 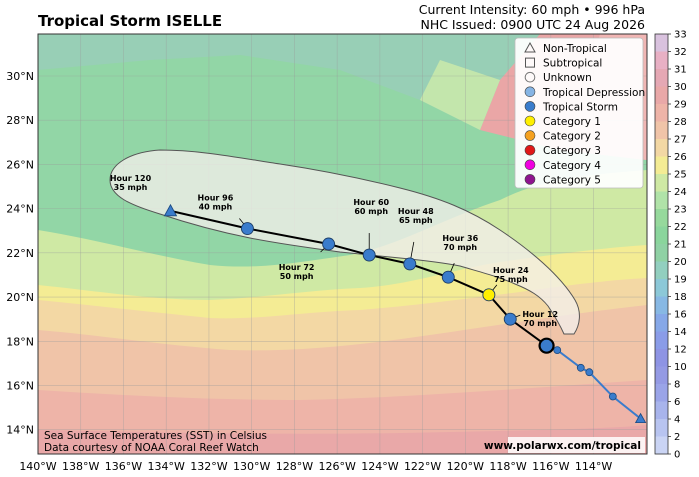 What do you see at coordinates (680, 245) in the screenshot?
I see `colorbar-tick-label: 21` at bounding box center [680, 245].